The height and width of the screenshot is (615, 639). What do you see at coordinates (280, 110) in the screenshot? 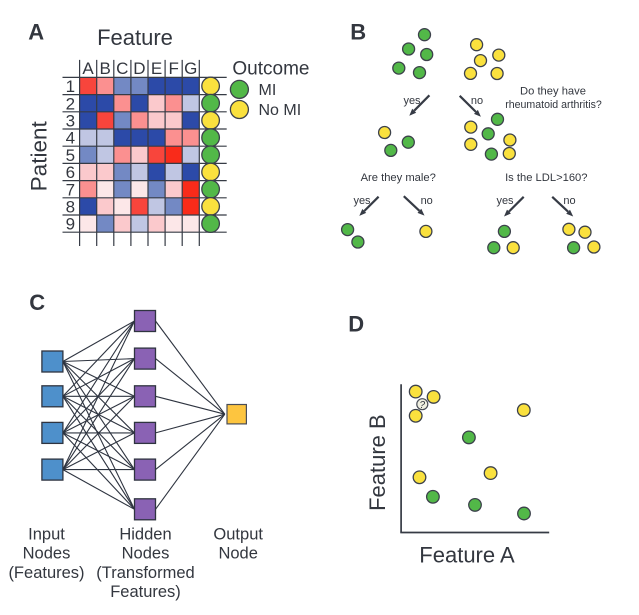
I see `svg-text: No MI` at bounding box center [280, 110].